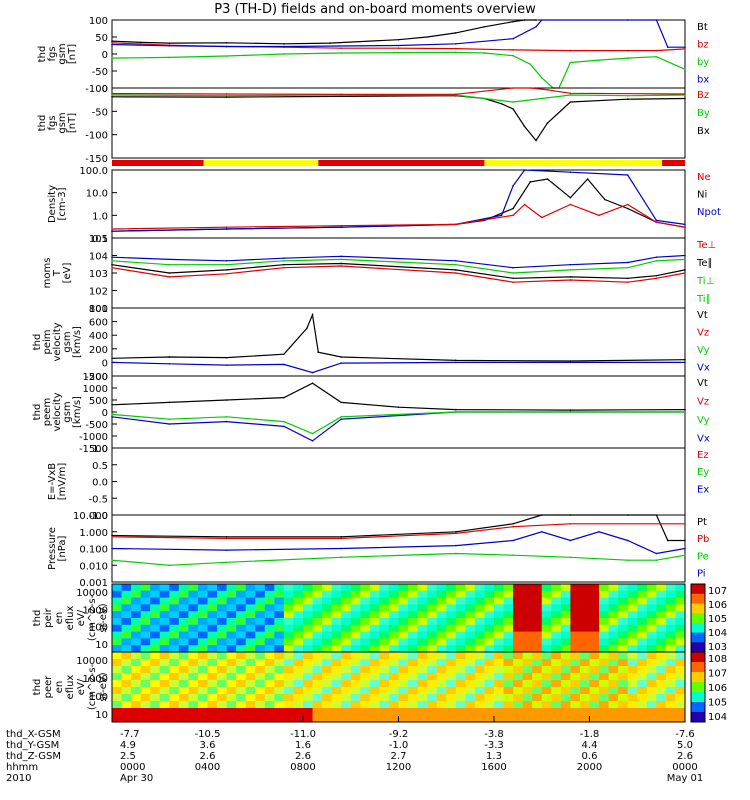 This screenshot has width=750, height=800. What do you see at coordinates (570, 412) in the screenshot?
I see `point-peem-velocity-Vy` at bounding box center [570, 412].